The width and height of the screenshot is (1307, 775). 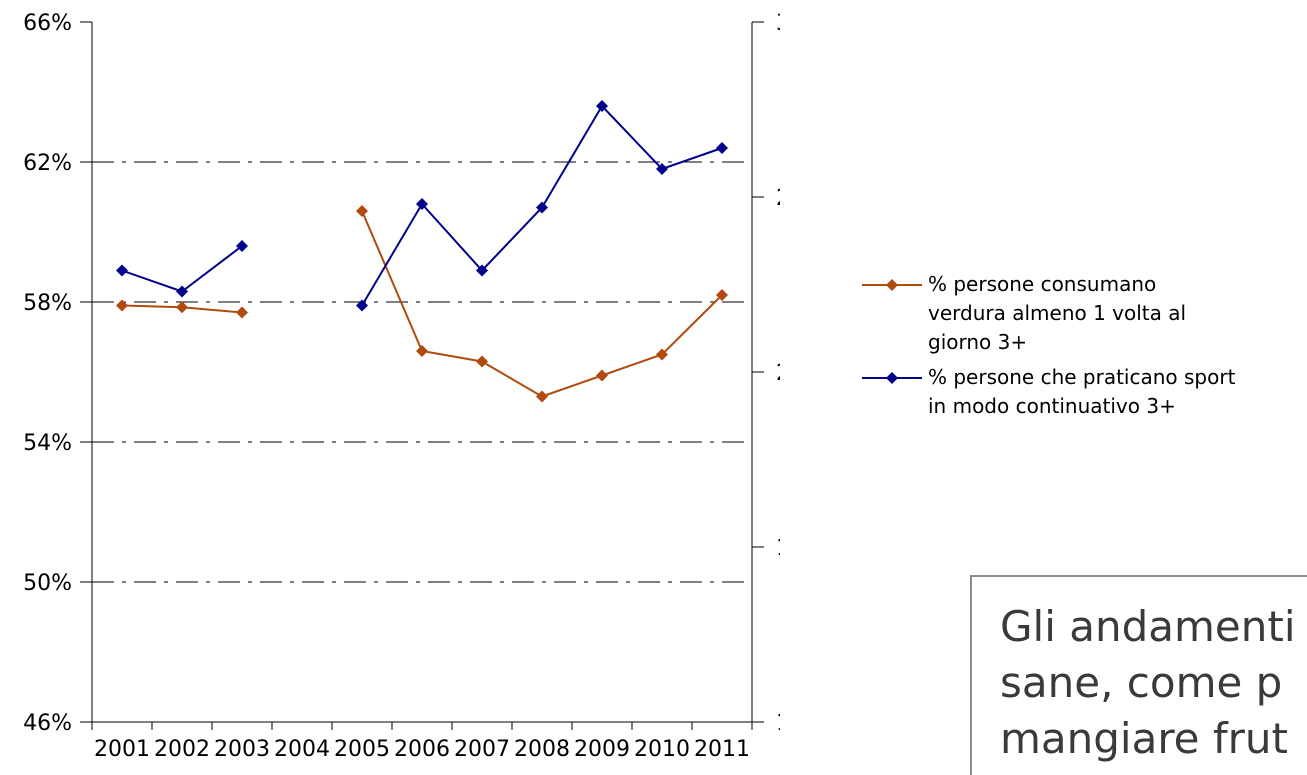 I want to click on legend-label-line: % persone che praticano sport, so click(x=1082, y=377).